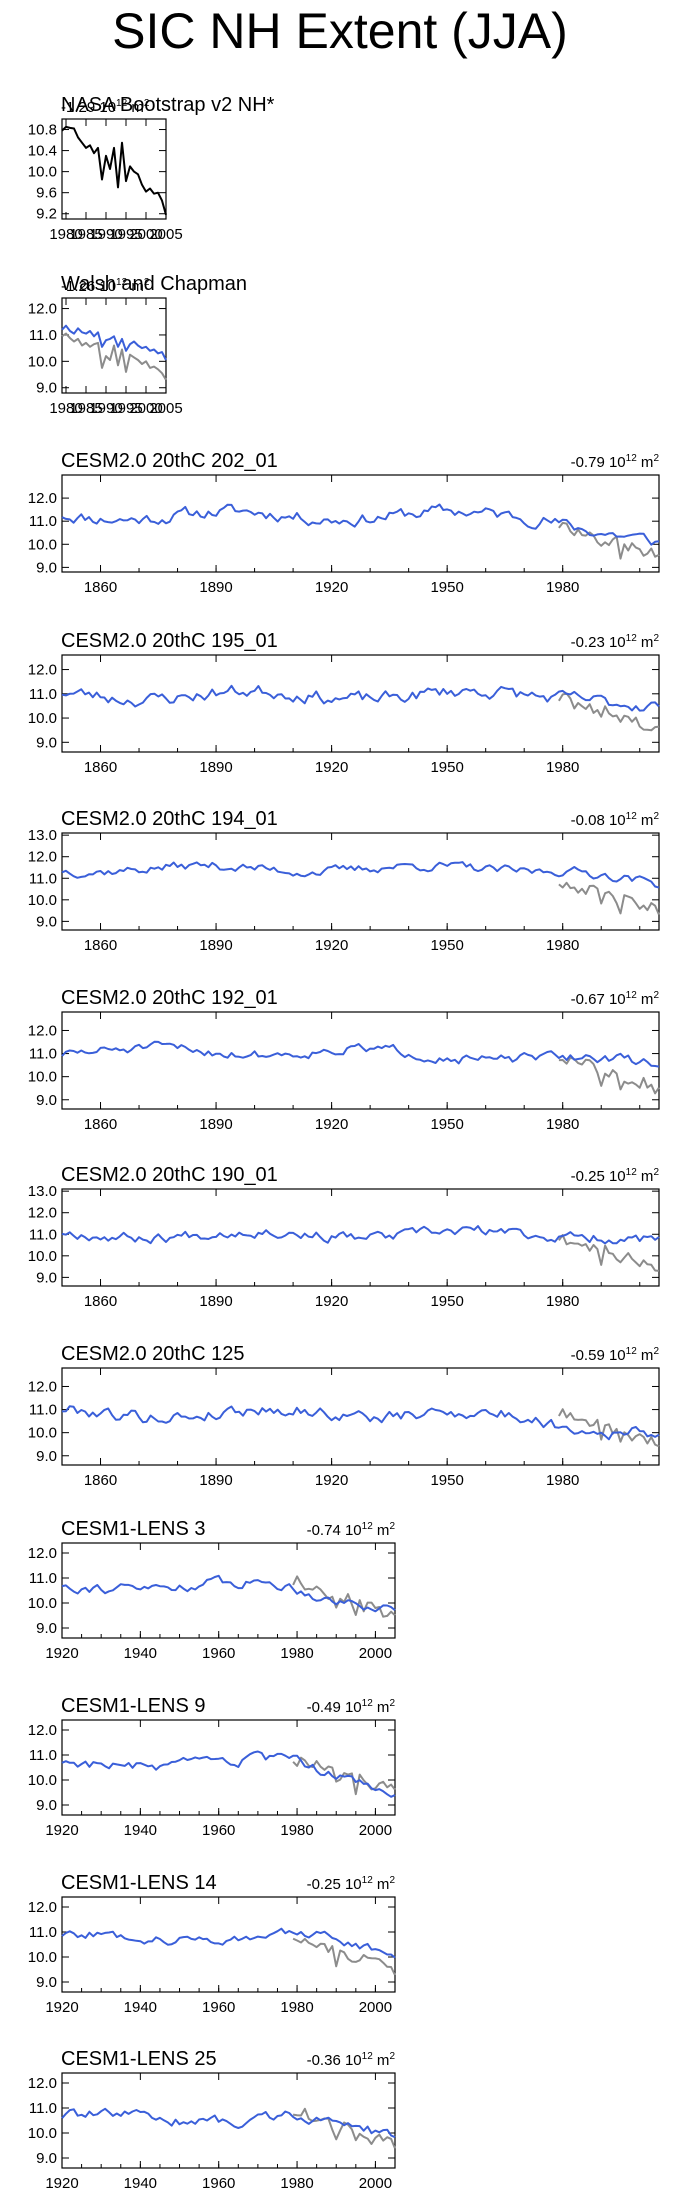 The image size is (680, 2209). What do you see at coordinates (105, 408) in the screenshot?
I see `x-tick-label: 1990` at bounding box center [105, 408].